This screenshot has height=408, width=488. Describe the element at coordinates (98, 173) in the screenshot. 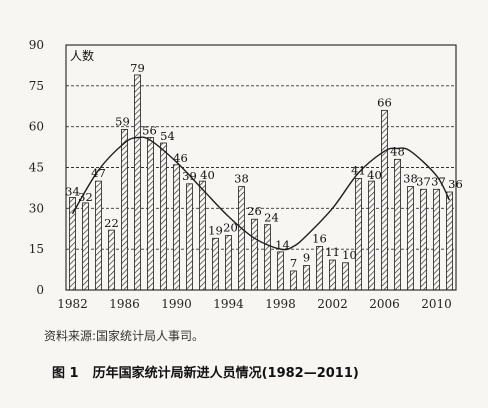

I see `data-label-1984: 47` at that location.